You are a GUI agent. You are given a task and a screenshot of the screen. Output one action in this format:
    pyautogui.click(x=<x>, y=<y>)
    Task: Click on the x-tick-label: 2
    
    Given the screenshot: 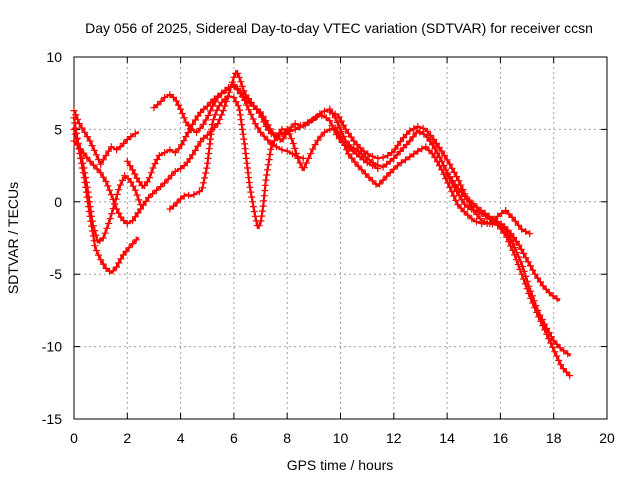 What is the action you would take?
    pyautogui.click(x=127, y=438)
    